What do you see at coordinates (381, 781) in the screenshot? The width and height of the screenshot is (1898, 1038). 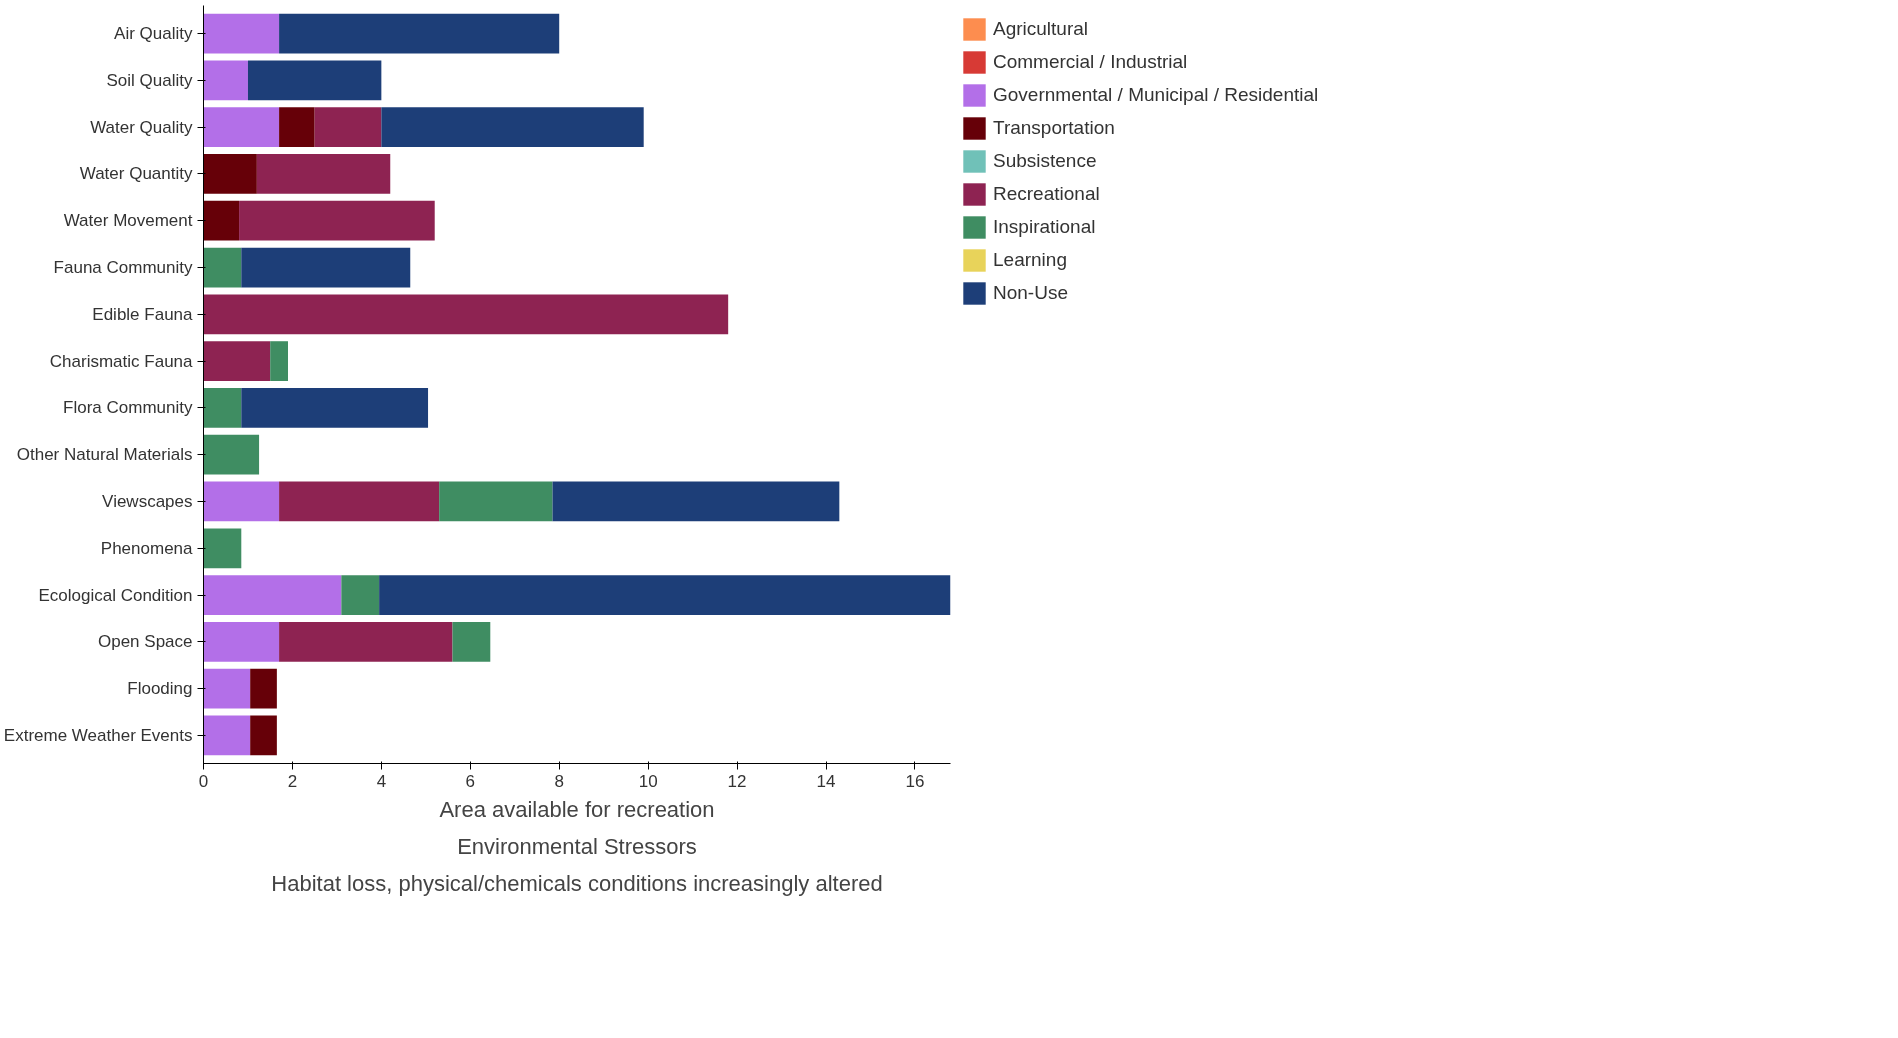 I see `x-tick-label: 4` at bounding box center [381, 781].